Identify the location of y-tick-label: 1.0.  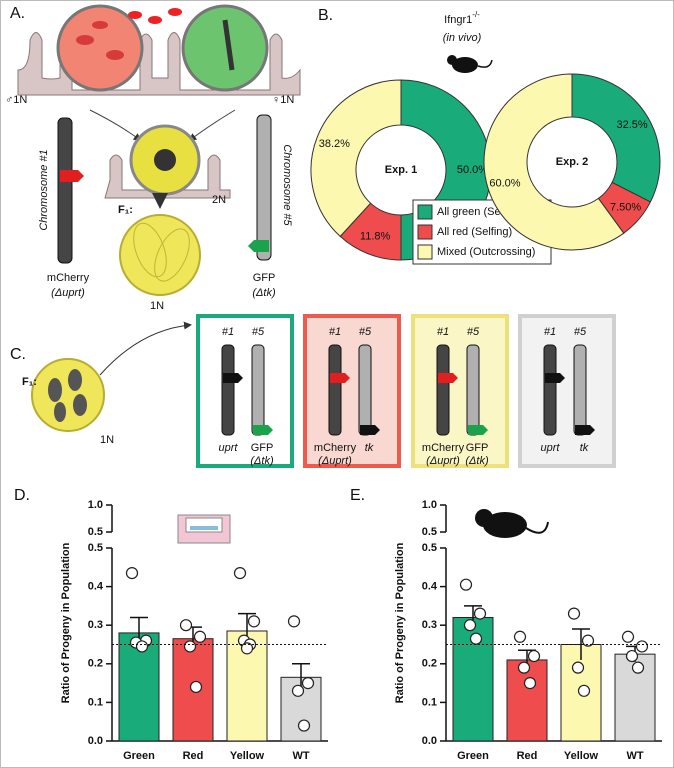
(429, 505).